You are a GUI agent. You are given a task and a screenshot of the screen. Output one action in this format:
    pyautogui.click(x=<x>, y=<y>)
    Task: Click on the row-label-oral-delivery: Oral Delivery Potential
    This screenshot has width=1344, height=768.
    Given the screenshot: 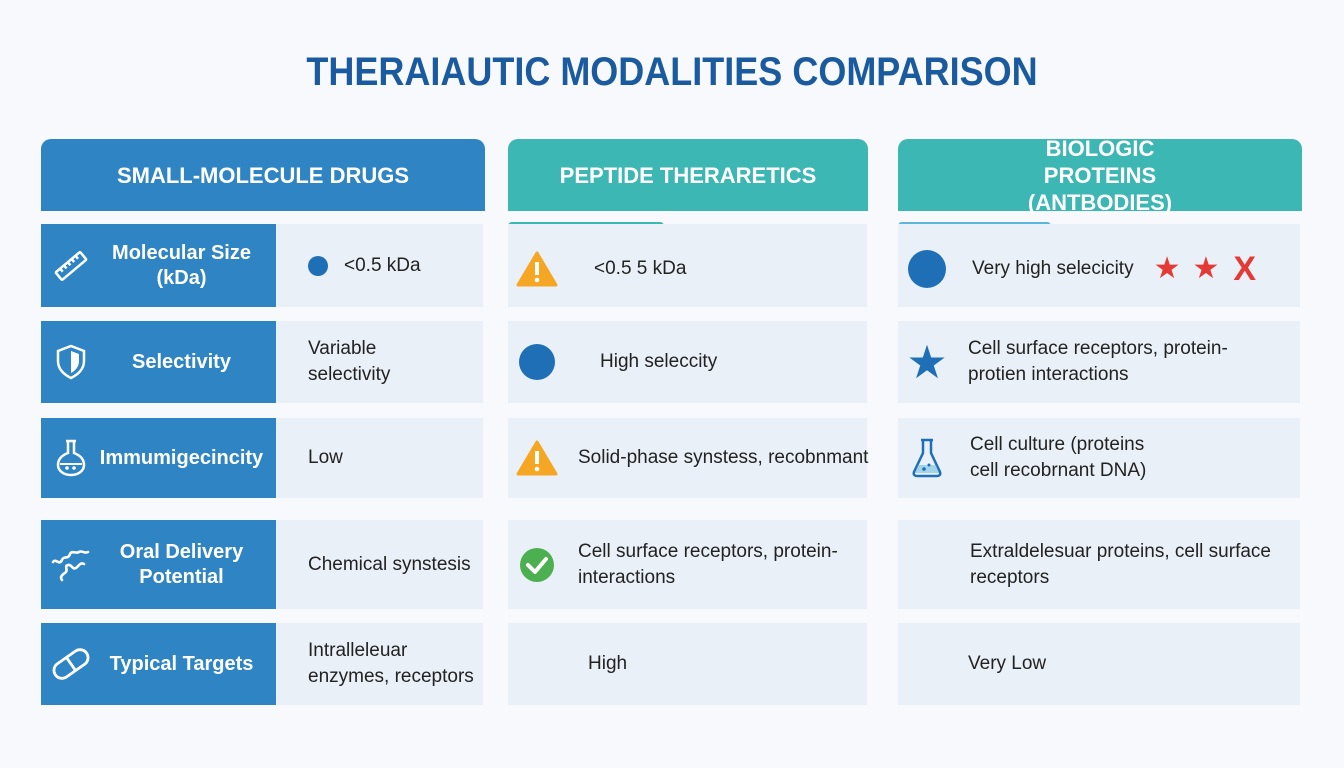 What is the action you would take?
    pyautogui.click(x=158, y=564)
    